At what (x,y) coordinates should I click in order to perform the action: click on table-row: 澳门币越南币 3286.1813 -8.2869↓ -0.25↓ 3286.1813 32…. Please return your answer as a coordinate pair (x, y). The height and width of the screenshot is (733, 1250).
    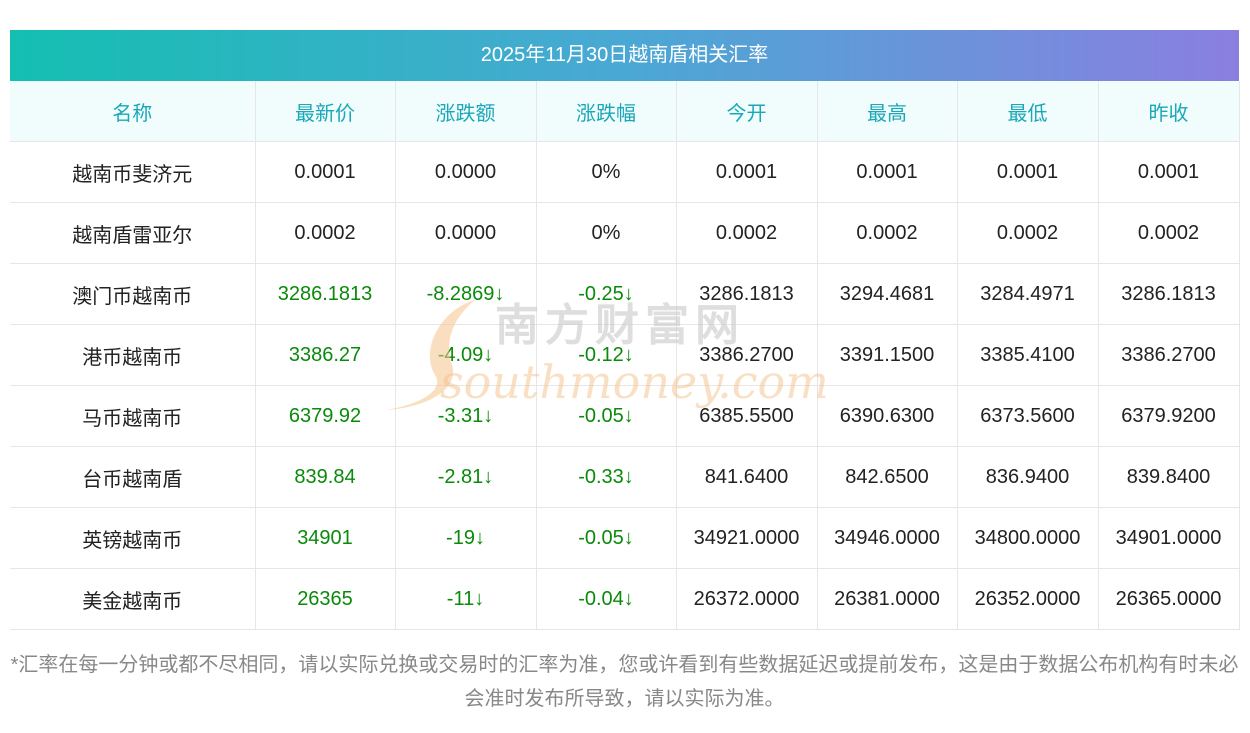
    Looking at the image, I should click on (625, 294).